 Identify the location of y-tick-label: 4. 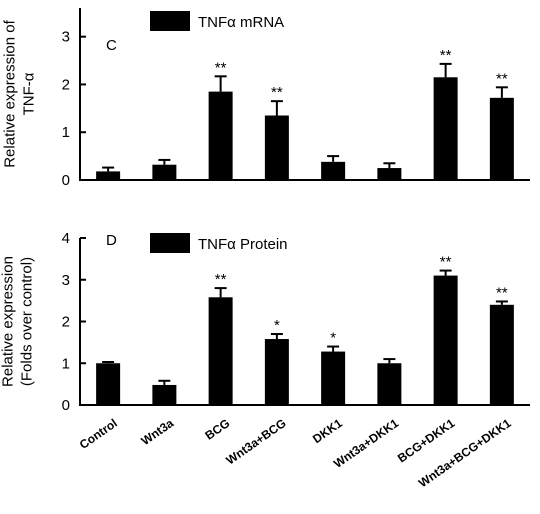
(66, 238).